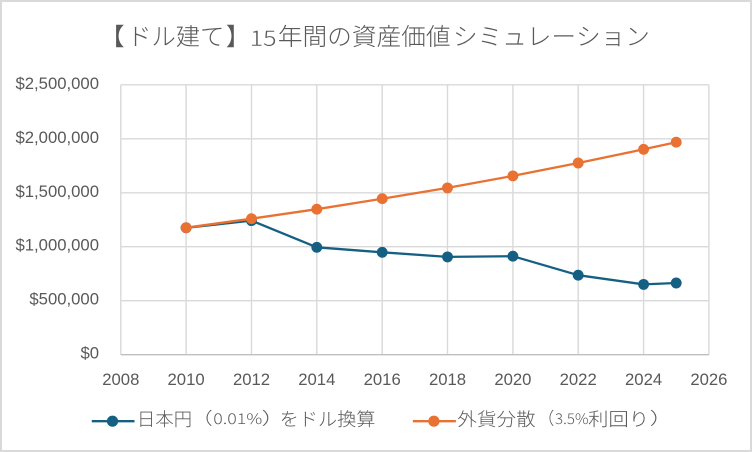  I want to click on svg-text: 2024, so click(643, 379).